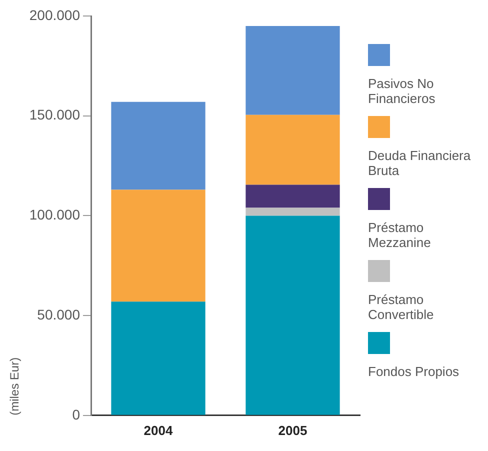  What do you see at coordinates (54, 214) in the screenshot?
I see `y-tick-label: 100.000` at bounding box center [54, 214].